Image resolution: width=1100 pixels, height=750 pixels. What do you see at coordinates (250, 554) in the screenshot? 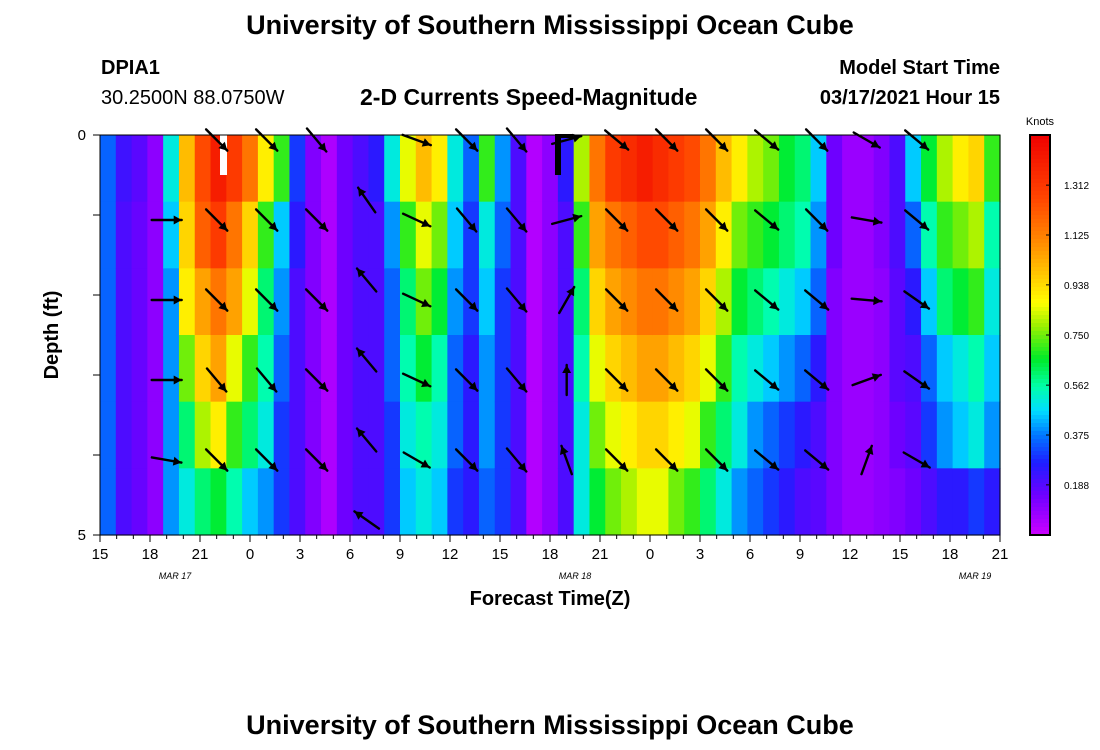
I see `x-tick-label: 0` at bounding box center [250, 554].